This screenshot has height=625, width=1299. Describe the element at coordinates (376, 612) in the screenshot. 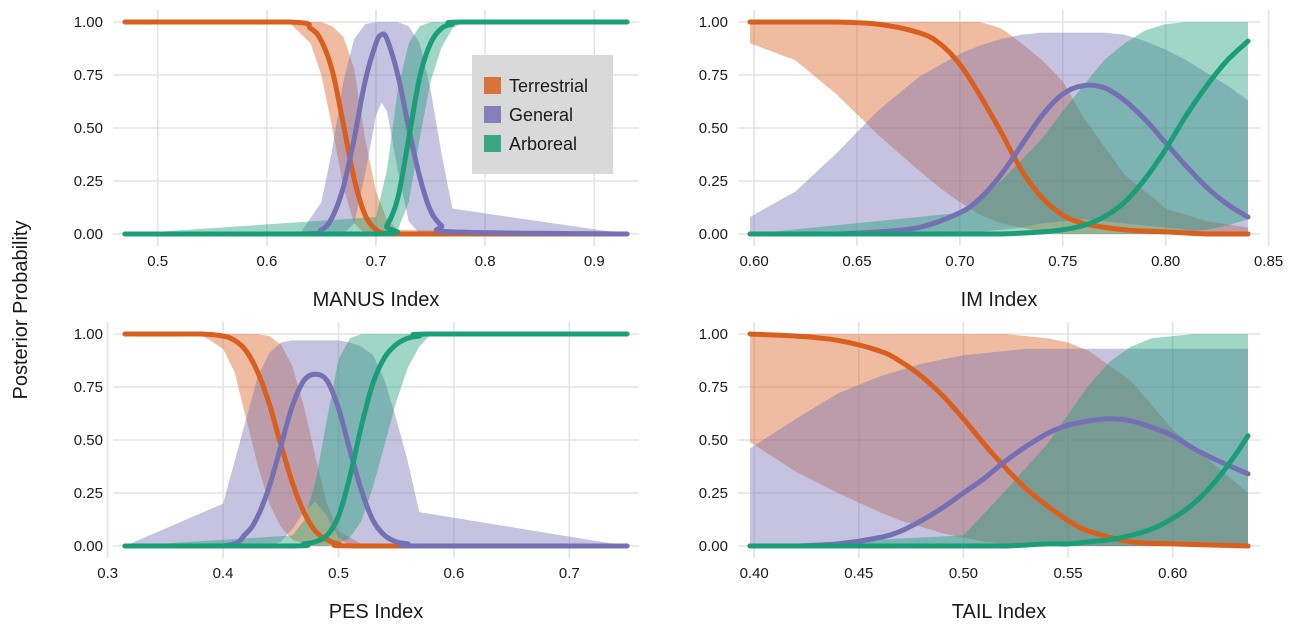

I see `x-axis-title: PES Index` at that location.